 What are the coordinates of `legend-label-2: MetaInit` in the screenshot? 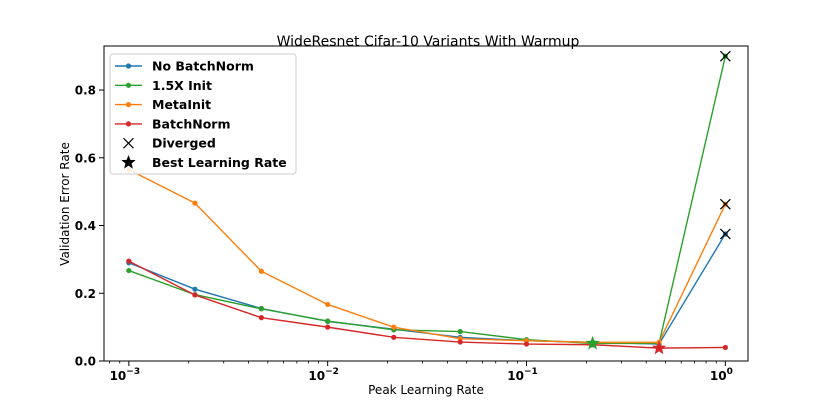 It's located at (181, 104).